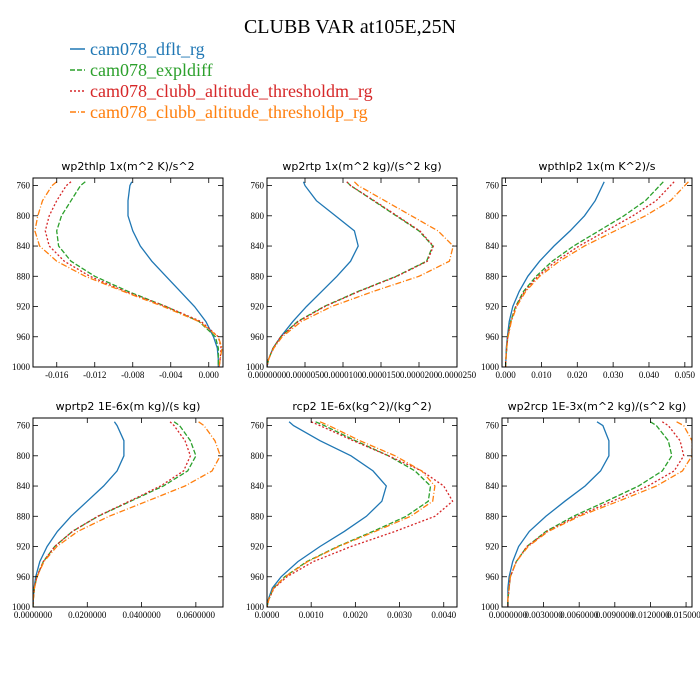 The width and height of the screenshot is (700, 700). I want to click on x-tick-label: 0.050, so click(685, 375).